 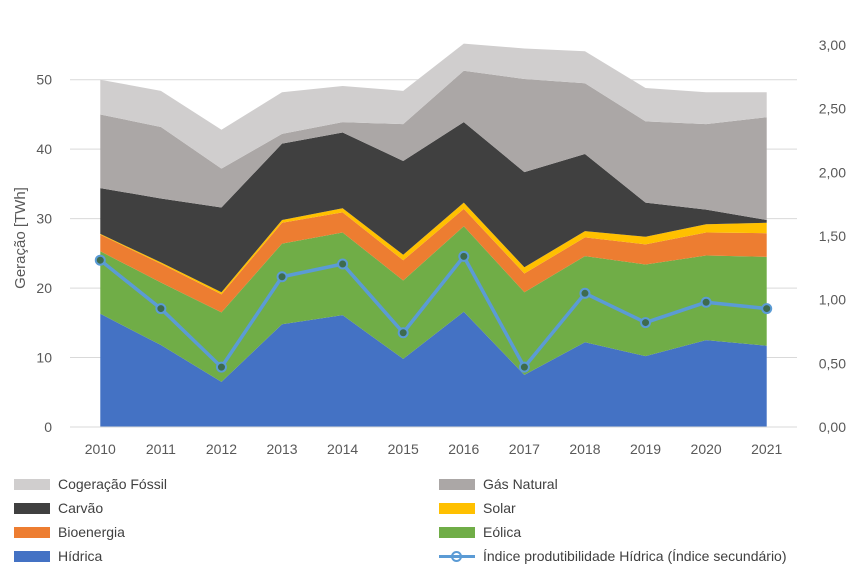 What do you see at coordinates (477, 508) in the screenshot?
I see `legend-item-solar: Solar` at bounding box center [477, 508].